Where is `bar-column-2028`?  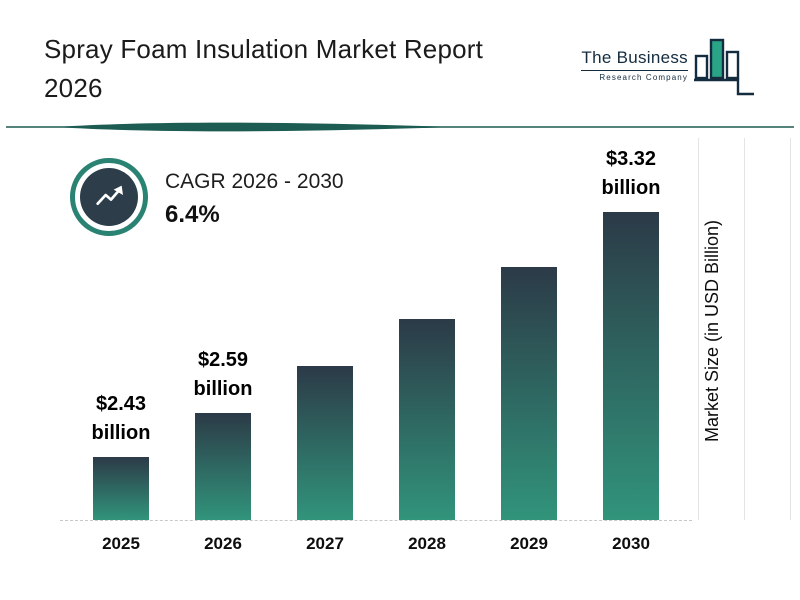 bar-column-2028 is located at coordinates (427, 419).